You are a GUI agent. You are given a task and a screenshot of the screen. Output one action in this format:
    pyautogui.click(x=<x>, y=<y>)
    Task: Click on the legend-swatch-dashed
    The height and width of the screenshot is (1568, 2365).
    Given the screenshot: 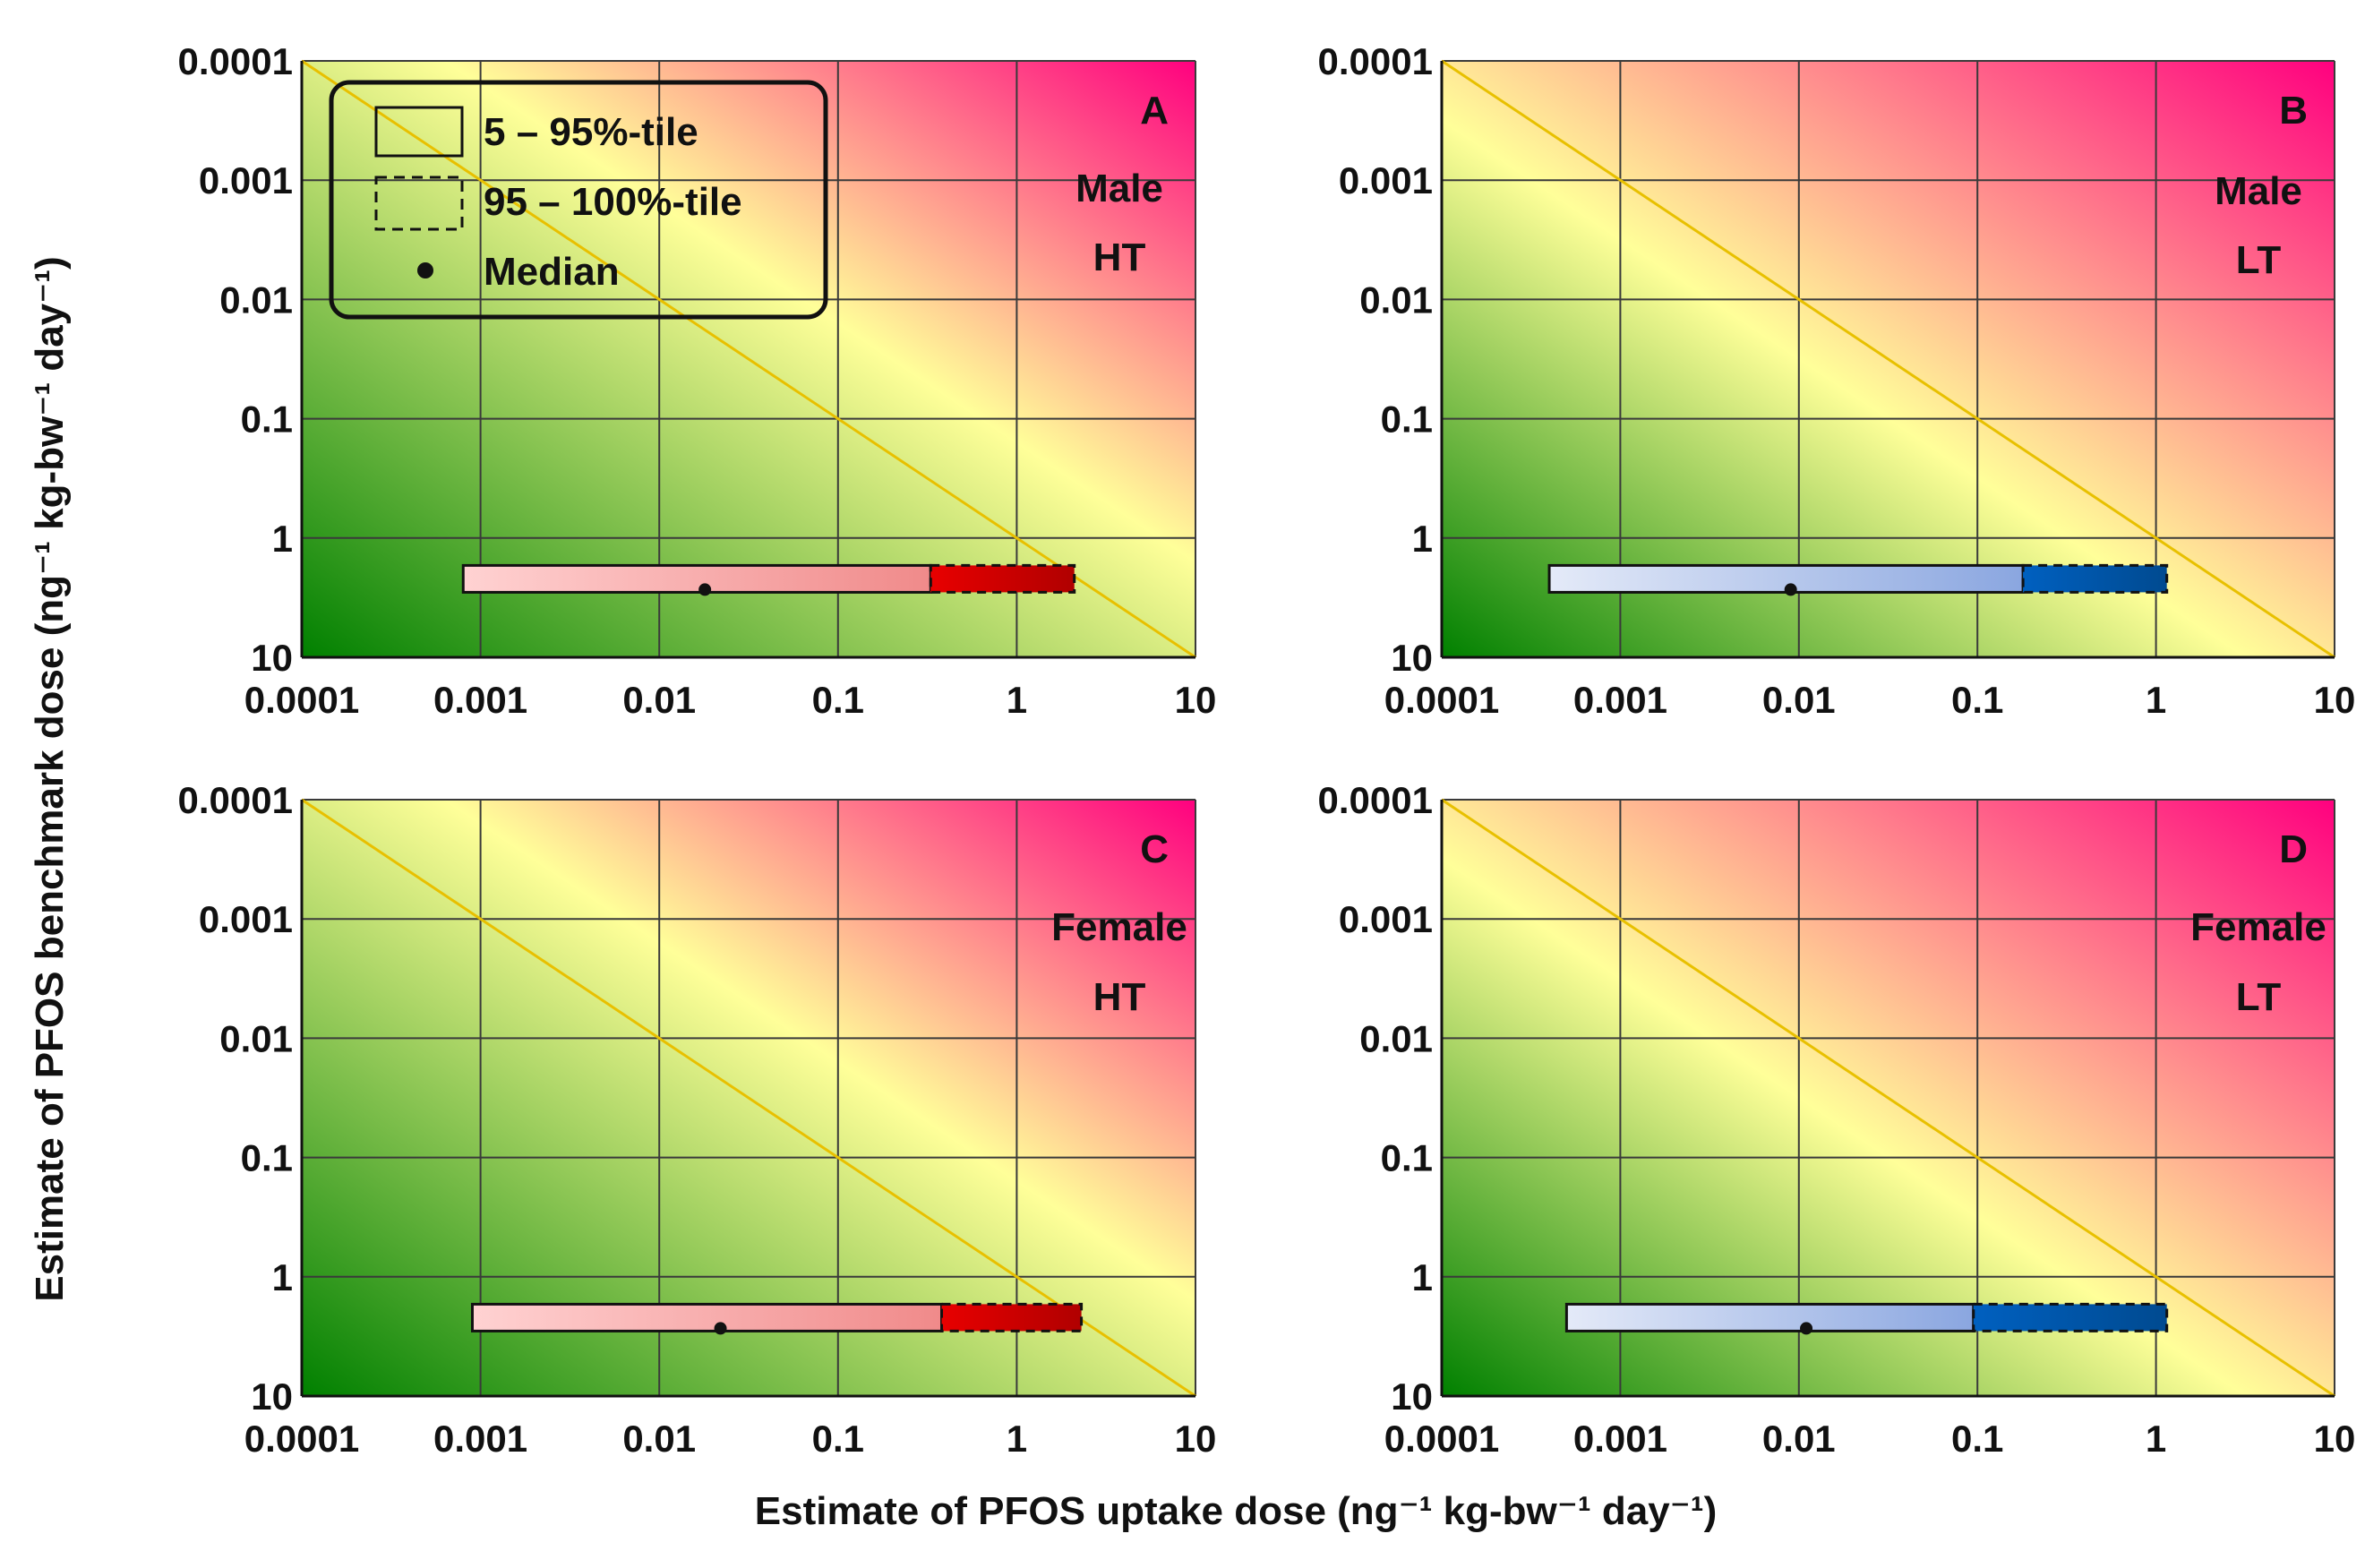 What is the action you would take?
    pyautogui.click(x=419, y=204)
    